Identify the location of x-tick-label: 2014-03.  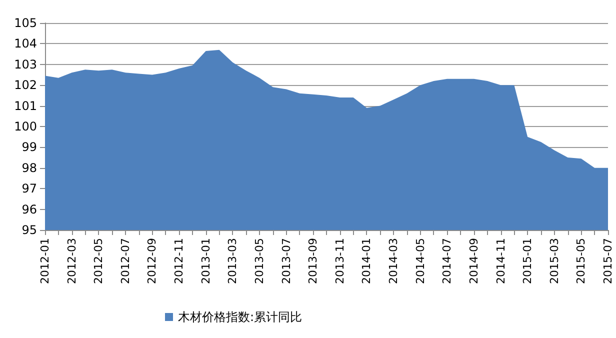
(393, 261).